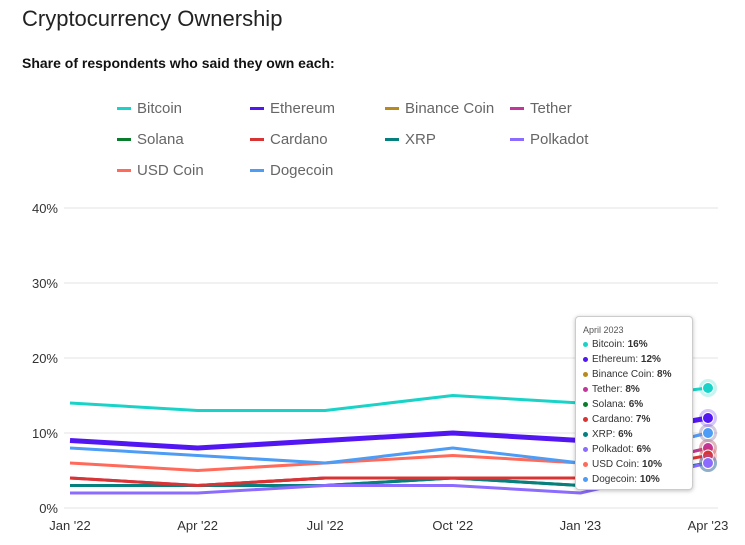 The width and height of the screenshot is (745, 545). I want to click on tooltip-label: Bitcoin:, so click(608, 344).